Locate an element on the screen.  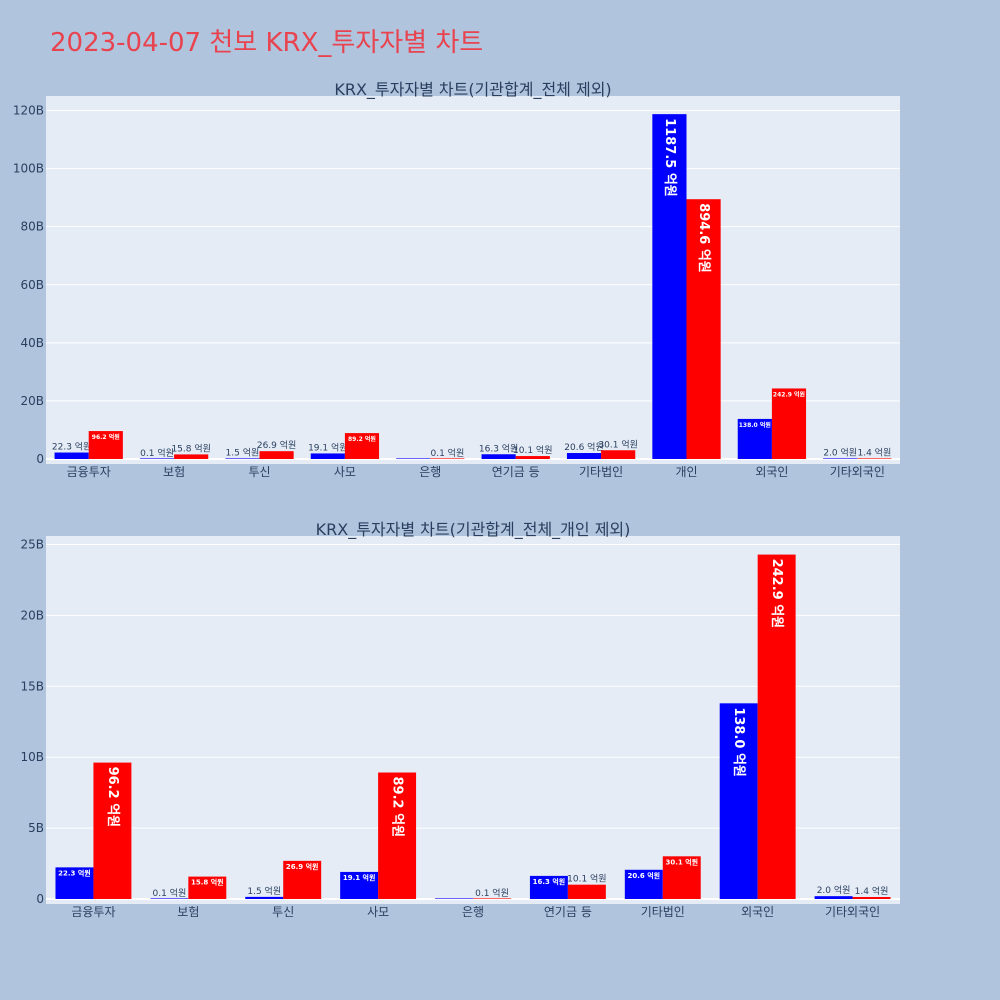
y-tick-label: 40B is located at coordinates (32, 343).